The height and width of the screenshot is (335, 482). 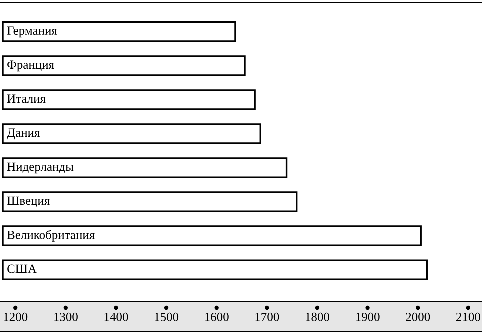 I want to click on x-tick-label: 2000, so click(x=418, y=317).